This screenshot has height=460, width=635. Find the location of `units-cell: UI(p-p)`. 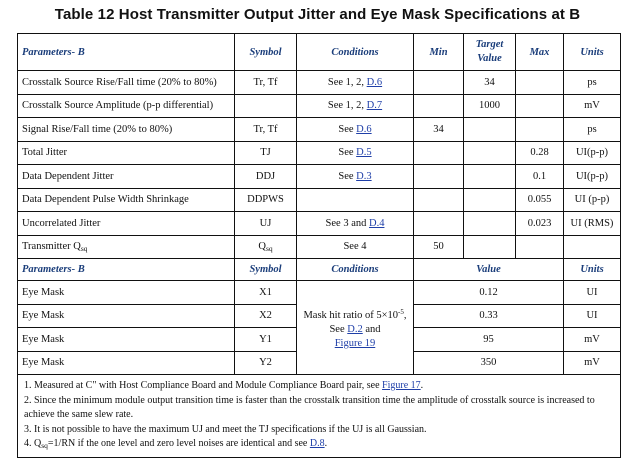

units-cell: UI(p-p) is located at coordinates (592, 176).